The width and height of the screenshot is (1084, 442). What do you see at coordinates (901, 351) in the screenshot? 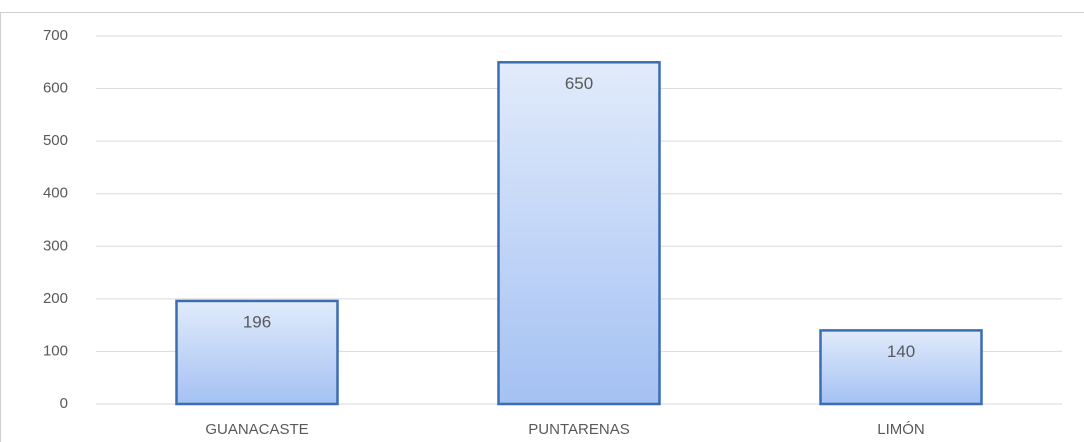
I see `data-label: 140` at bounding box center [901, 351].